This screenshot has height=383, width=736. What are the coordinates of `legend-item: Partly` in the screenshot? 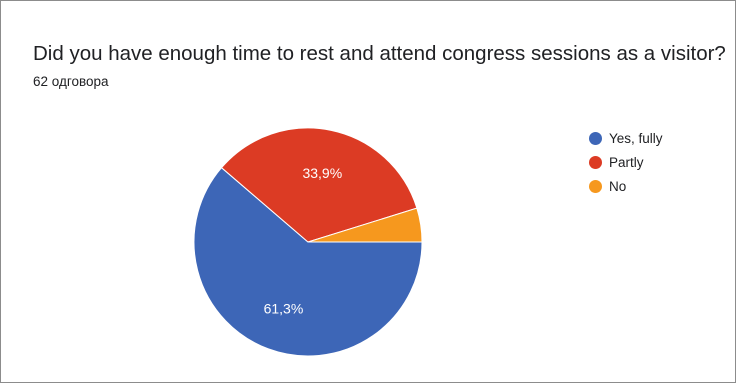 It's located at (626, 162).